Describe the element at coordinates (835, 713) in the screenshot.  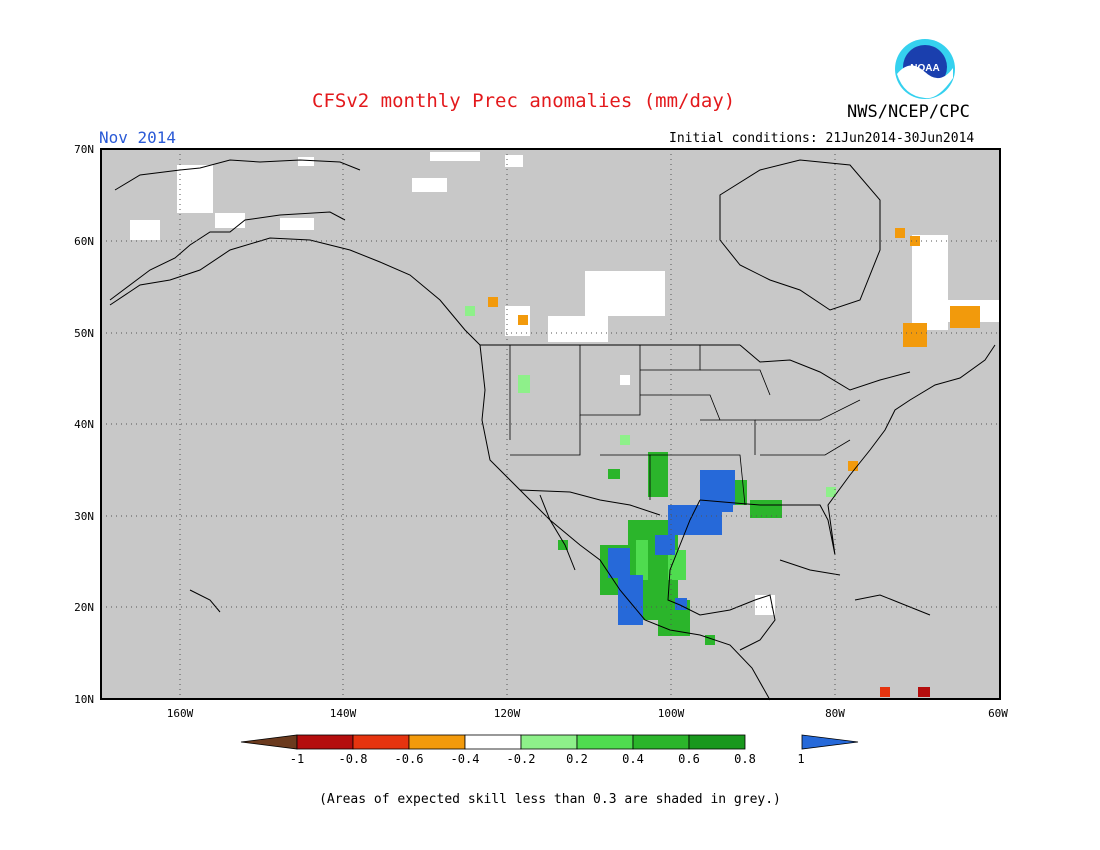
I see `lon-label: 80W` at that location.